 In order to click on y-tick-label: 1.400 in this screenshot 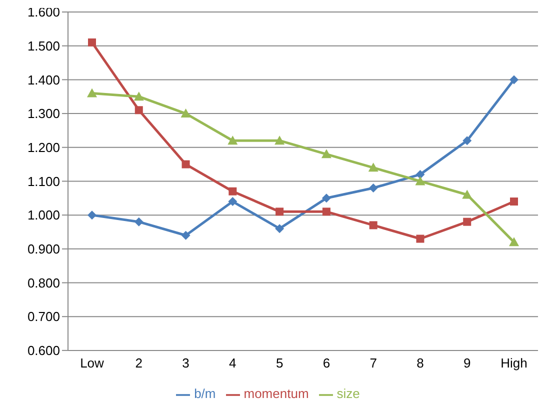, I will do `click(43, 80)`.